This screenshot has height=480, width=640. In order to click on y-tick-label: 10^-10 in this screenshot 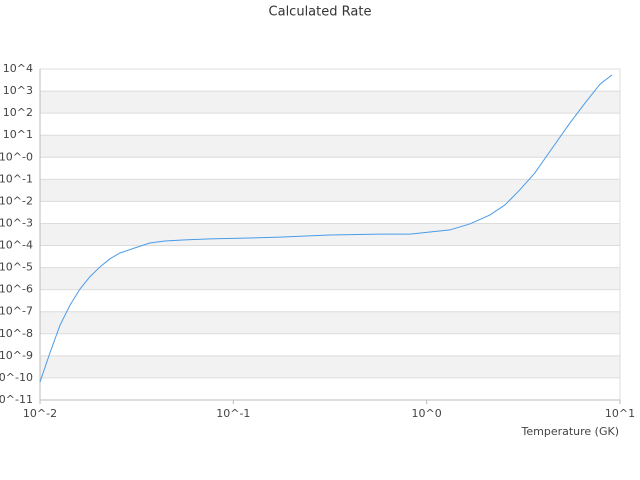, I will do `click(16, 377)`.